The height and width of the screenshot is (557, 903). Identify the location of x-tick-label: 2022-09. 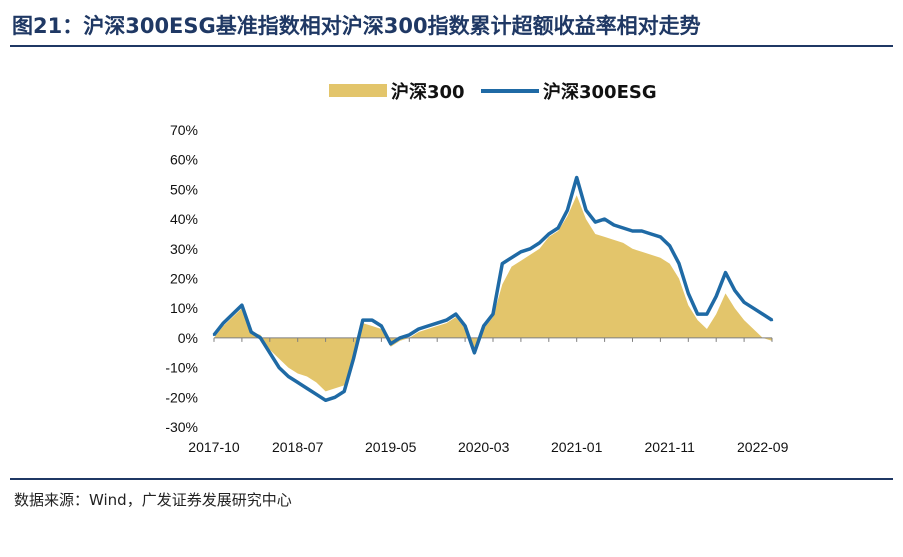
(763, 447).